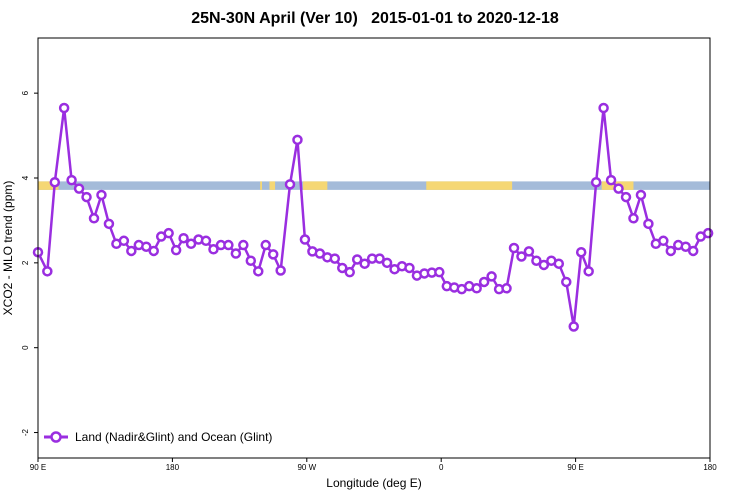  Describe the element at coordinates (25, 432) in the screenshot. I see `y-tick-label: -2` at that location.